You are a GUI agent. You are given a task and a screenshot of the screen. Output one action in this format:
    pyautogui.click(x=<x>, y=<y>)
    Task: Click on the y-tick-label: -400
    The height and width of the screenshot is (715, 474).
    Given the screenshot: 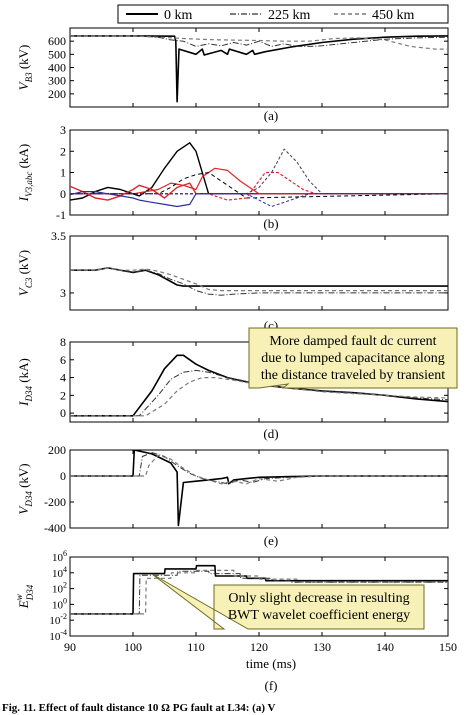 What is the action you would take?
    pyautogui.click(x=55, y=528)
    